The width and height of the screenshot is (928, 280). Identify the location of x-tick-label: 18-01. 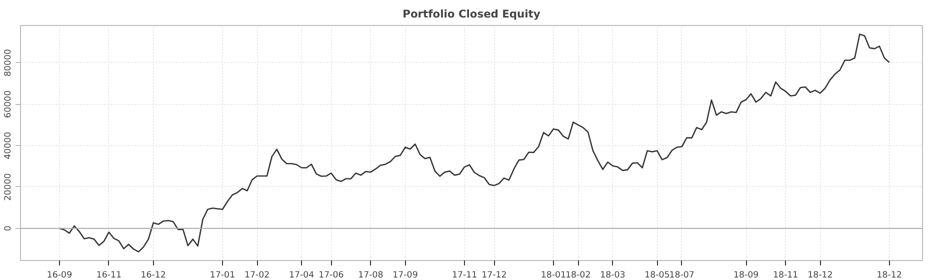
(553, 275).